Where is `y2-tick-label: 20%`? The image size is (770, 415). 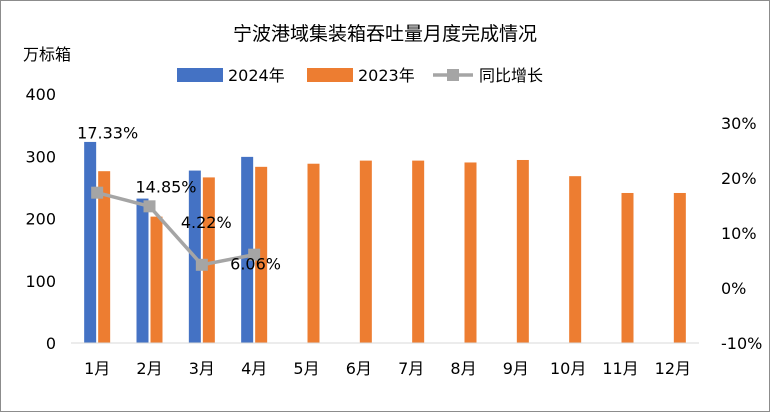 y2-tick-label: 20% is located at coordinates (739, 178).